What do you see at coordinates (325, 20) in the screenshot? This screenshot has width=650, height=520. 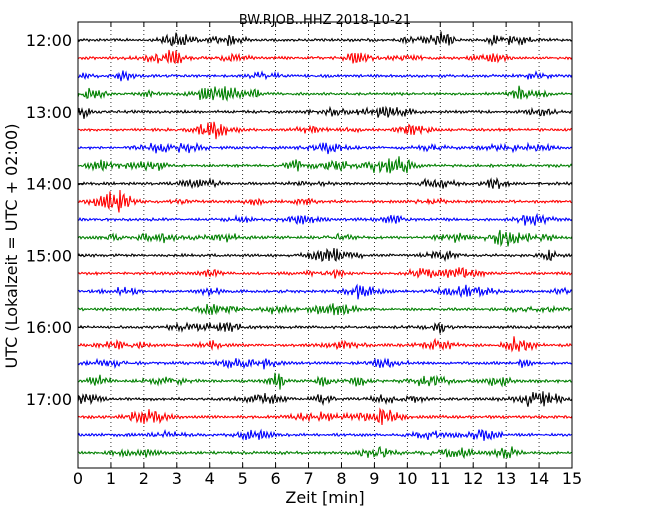 I see `chart-title: BW.RJOB..HHZ 2018-10-21` at bounding box center [325, 20].